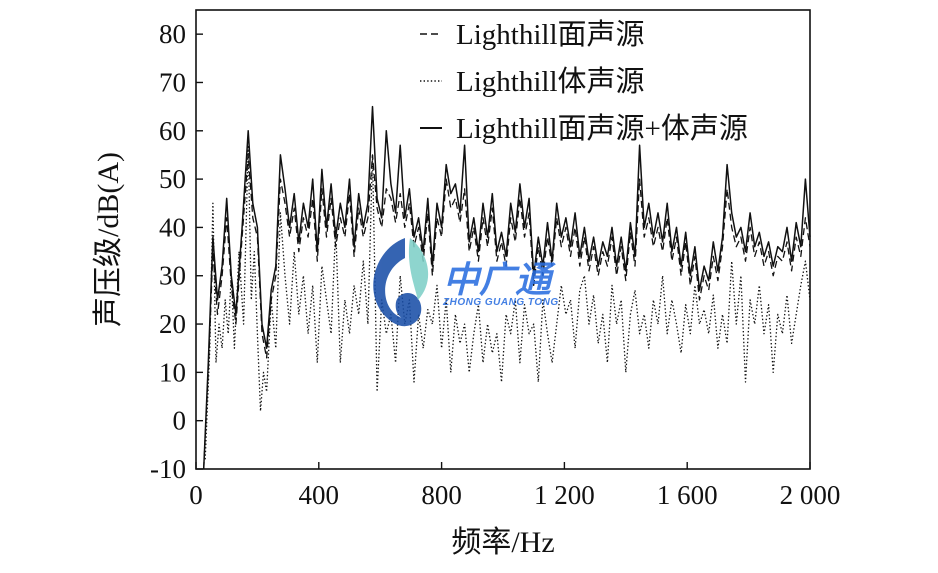 This screenshot has width=938, height=573. I want to click on y-tick-label: 70, so click(172, 82).